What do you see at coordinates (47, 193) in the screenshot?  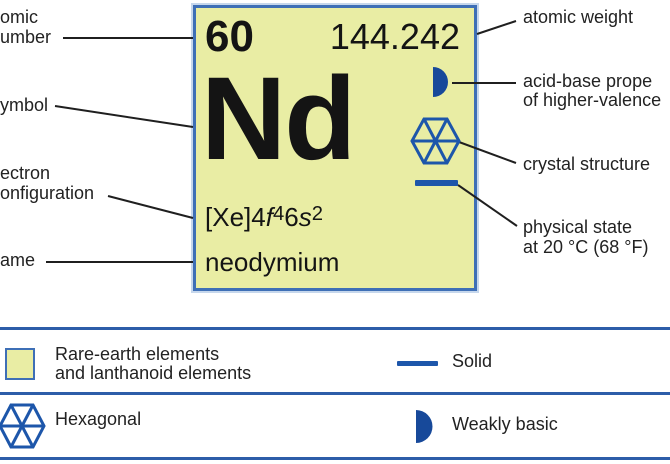 I see `label-electron-config-line2: onfiguration` at bounding box center [47, 193].